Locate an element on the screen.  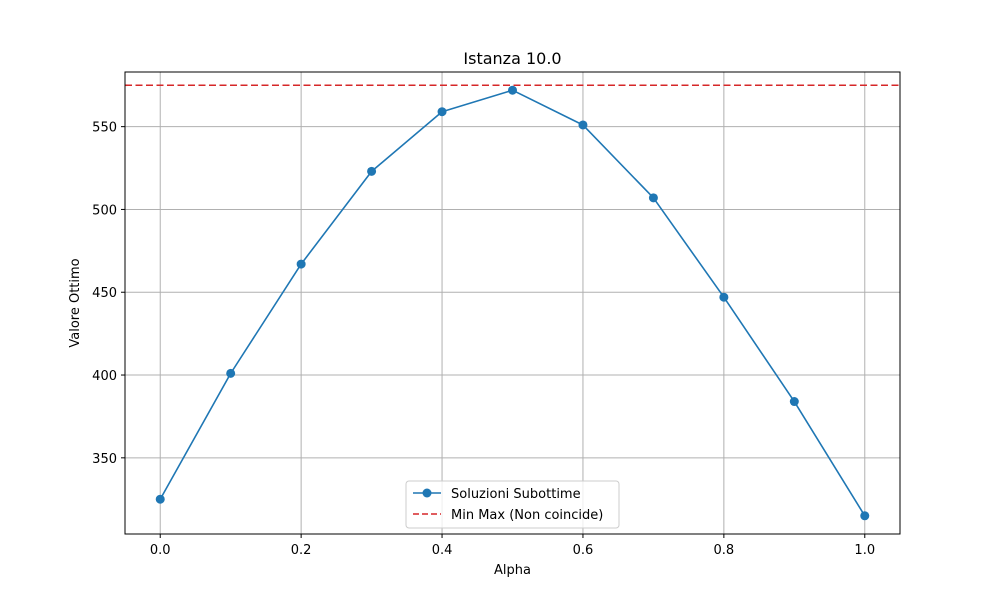
x-axis-title: Alpha is located at coordinates (512, 570).